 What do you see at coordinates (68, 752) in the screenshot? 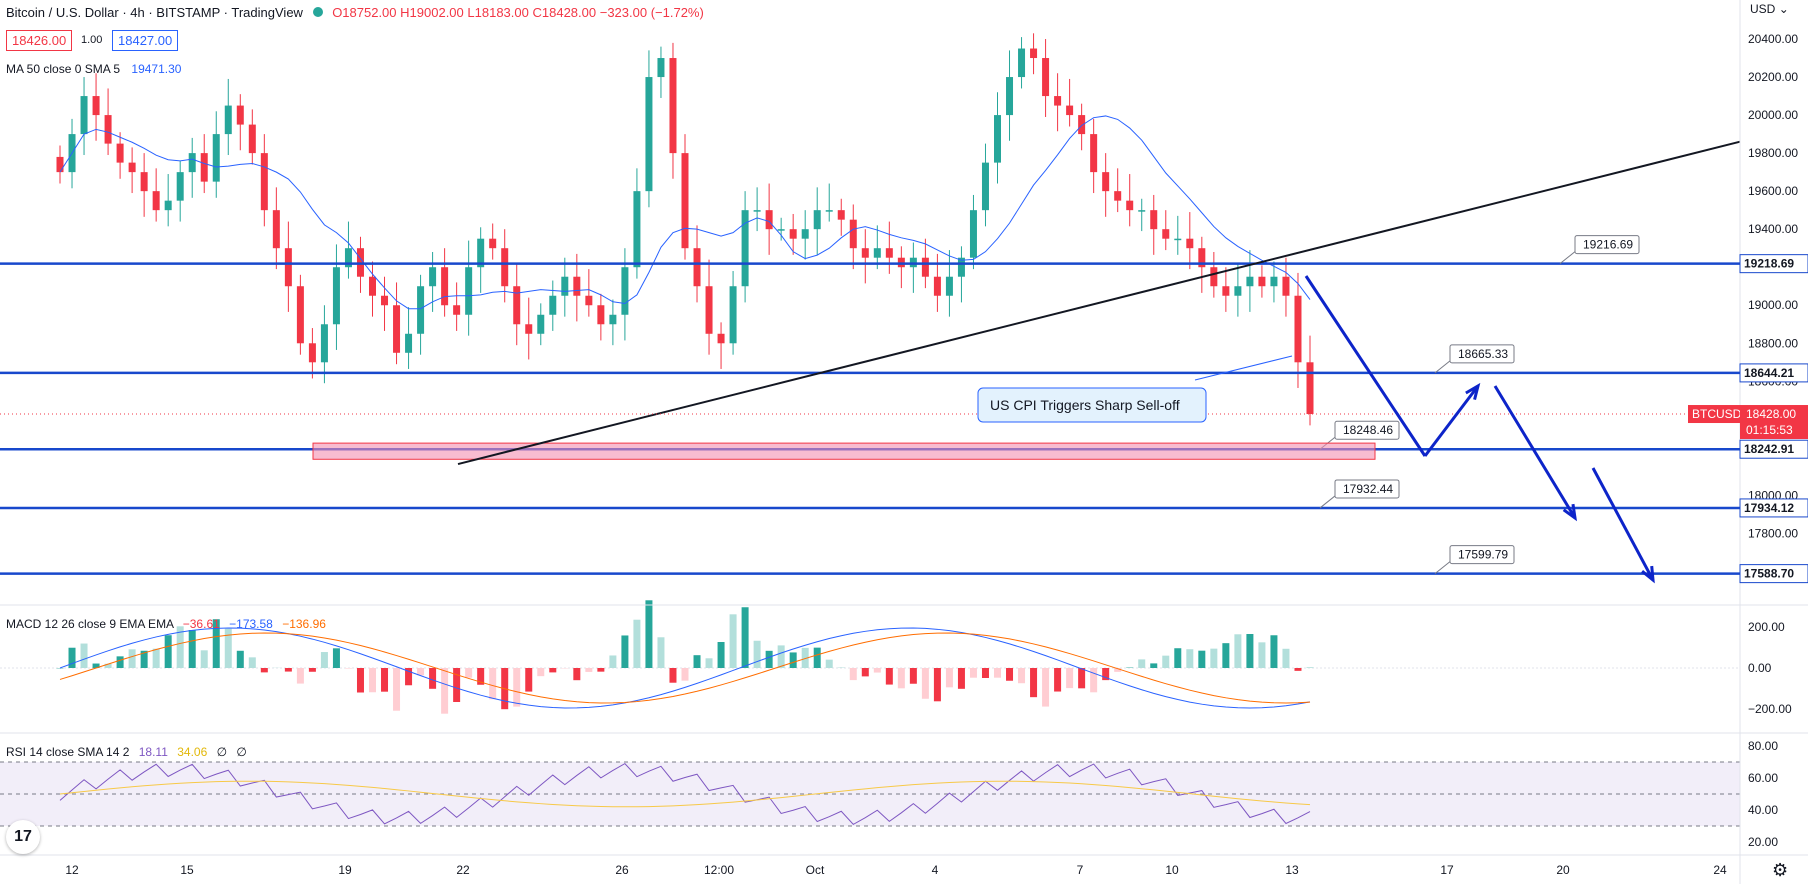
I see `rsi-label: RSI 14 close SMA 14 2` at bounding box center [68, 752].